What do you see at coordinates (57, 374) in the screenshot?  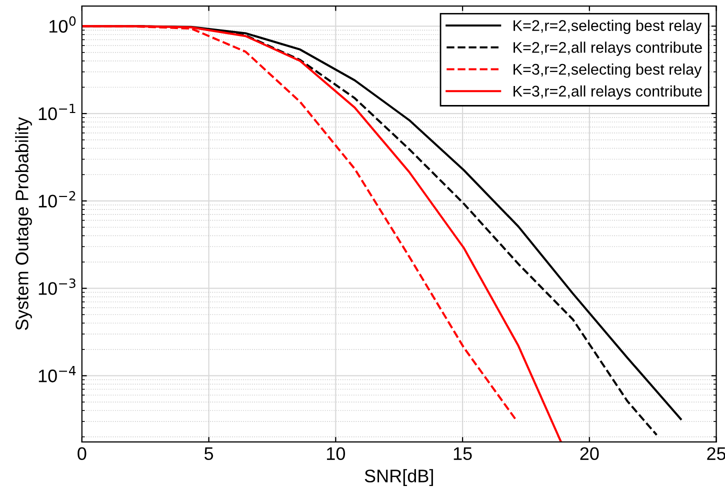 I see `y-tick-label: 10$^{−4}$` at bounding box center [57, 374].